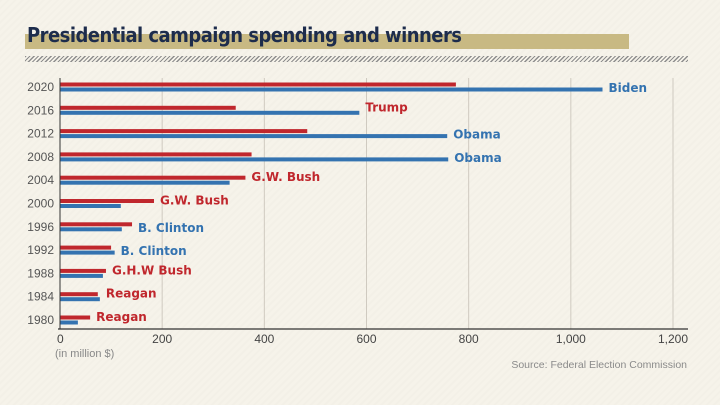 Image resolution: width=720 pixels, height=405 pixels. Describe the element at coordinates (40, 320) in the screenshot. I see `year-label: 1980` at that location.